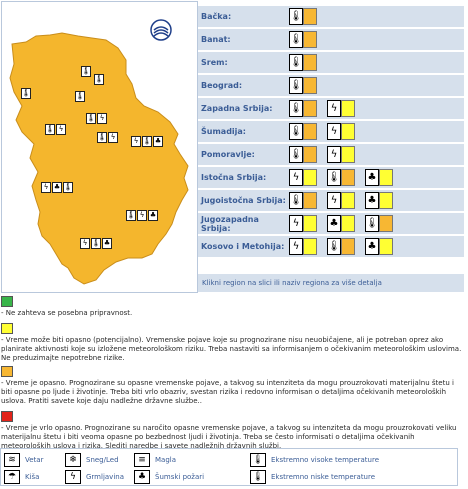 This screenshot has width=468, height=489. Describe the element at coordinates (12, 460) in the screenshot. I see `wind-icon: ≋` at that location.